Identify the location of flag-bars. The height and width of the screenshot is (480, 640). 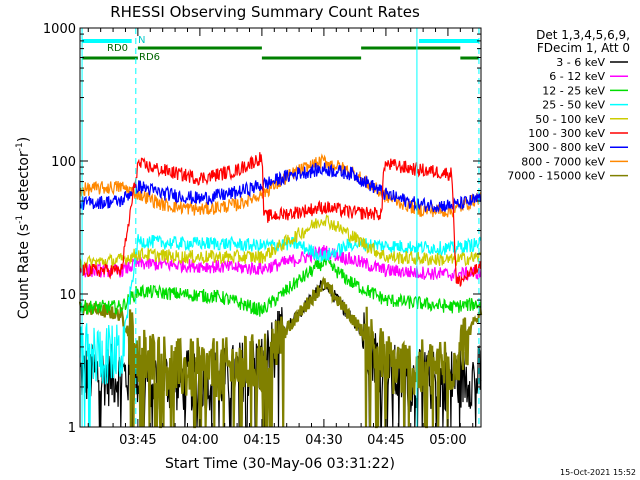
(280, 49).